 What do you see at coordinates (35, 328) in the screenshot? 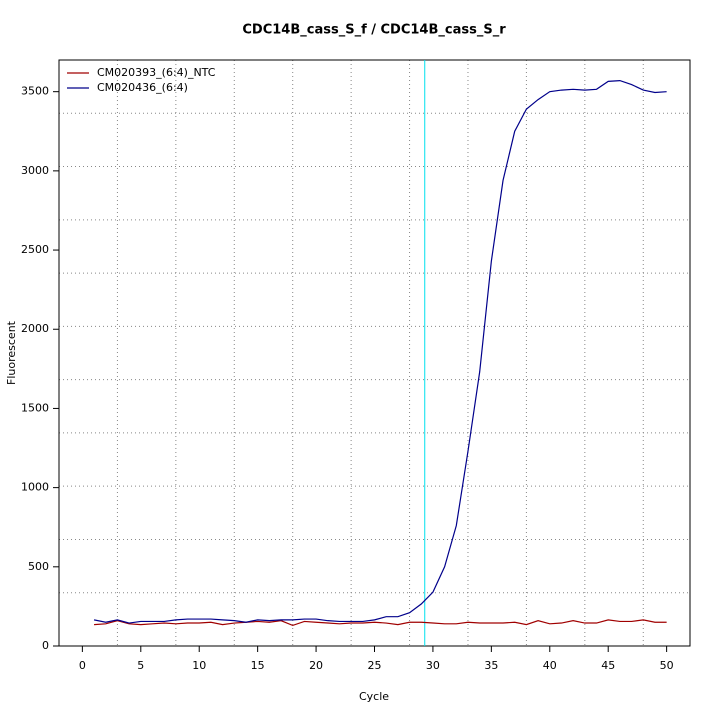
I see `y-tick-label: 2000` at bounding box center [35, 328].